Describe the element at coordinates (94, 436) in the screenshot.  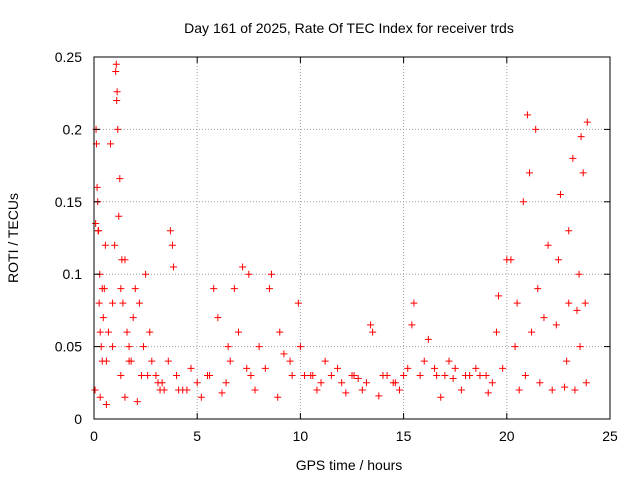
I see `x-tick-label: 0` at that location.